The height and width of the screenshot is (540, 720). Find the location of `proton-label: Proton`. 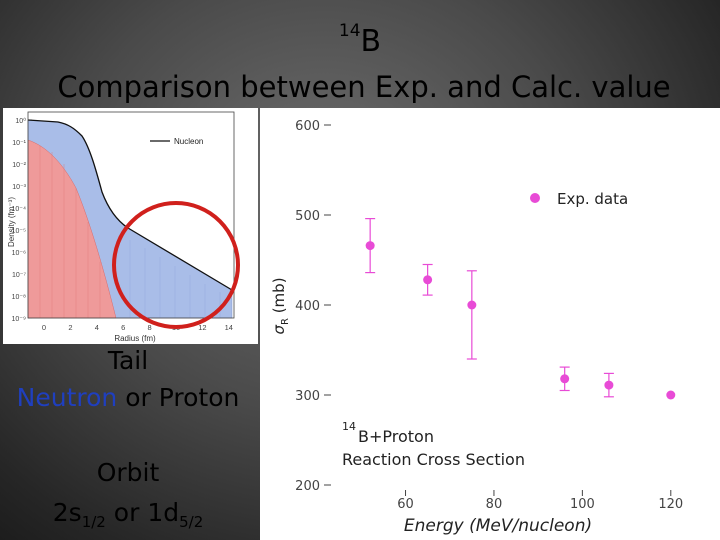

proton-label: Proton is located at coordinates (199, 397).